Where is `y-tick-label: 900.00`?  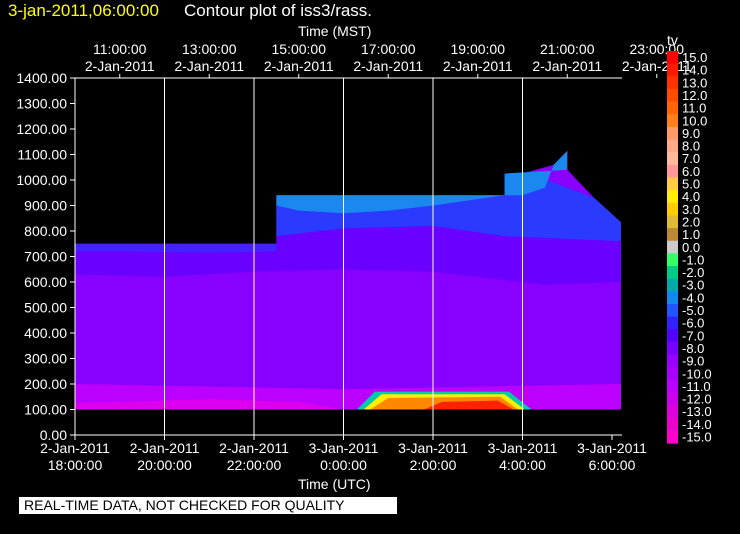
y-tick-label: 900.00 is located at coordinates (45, 206).